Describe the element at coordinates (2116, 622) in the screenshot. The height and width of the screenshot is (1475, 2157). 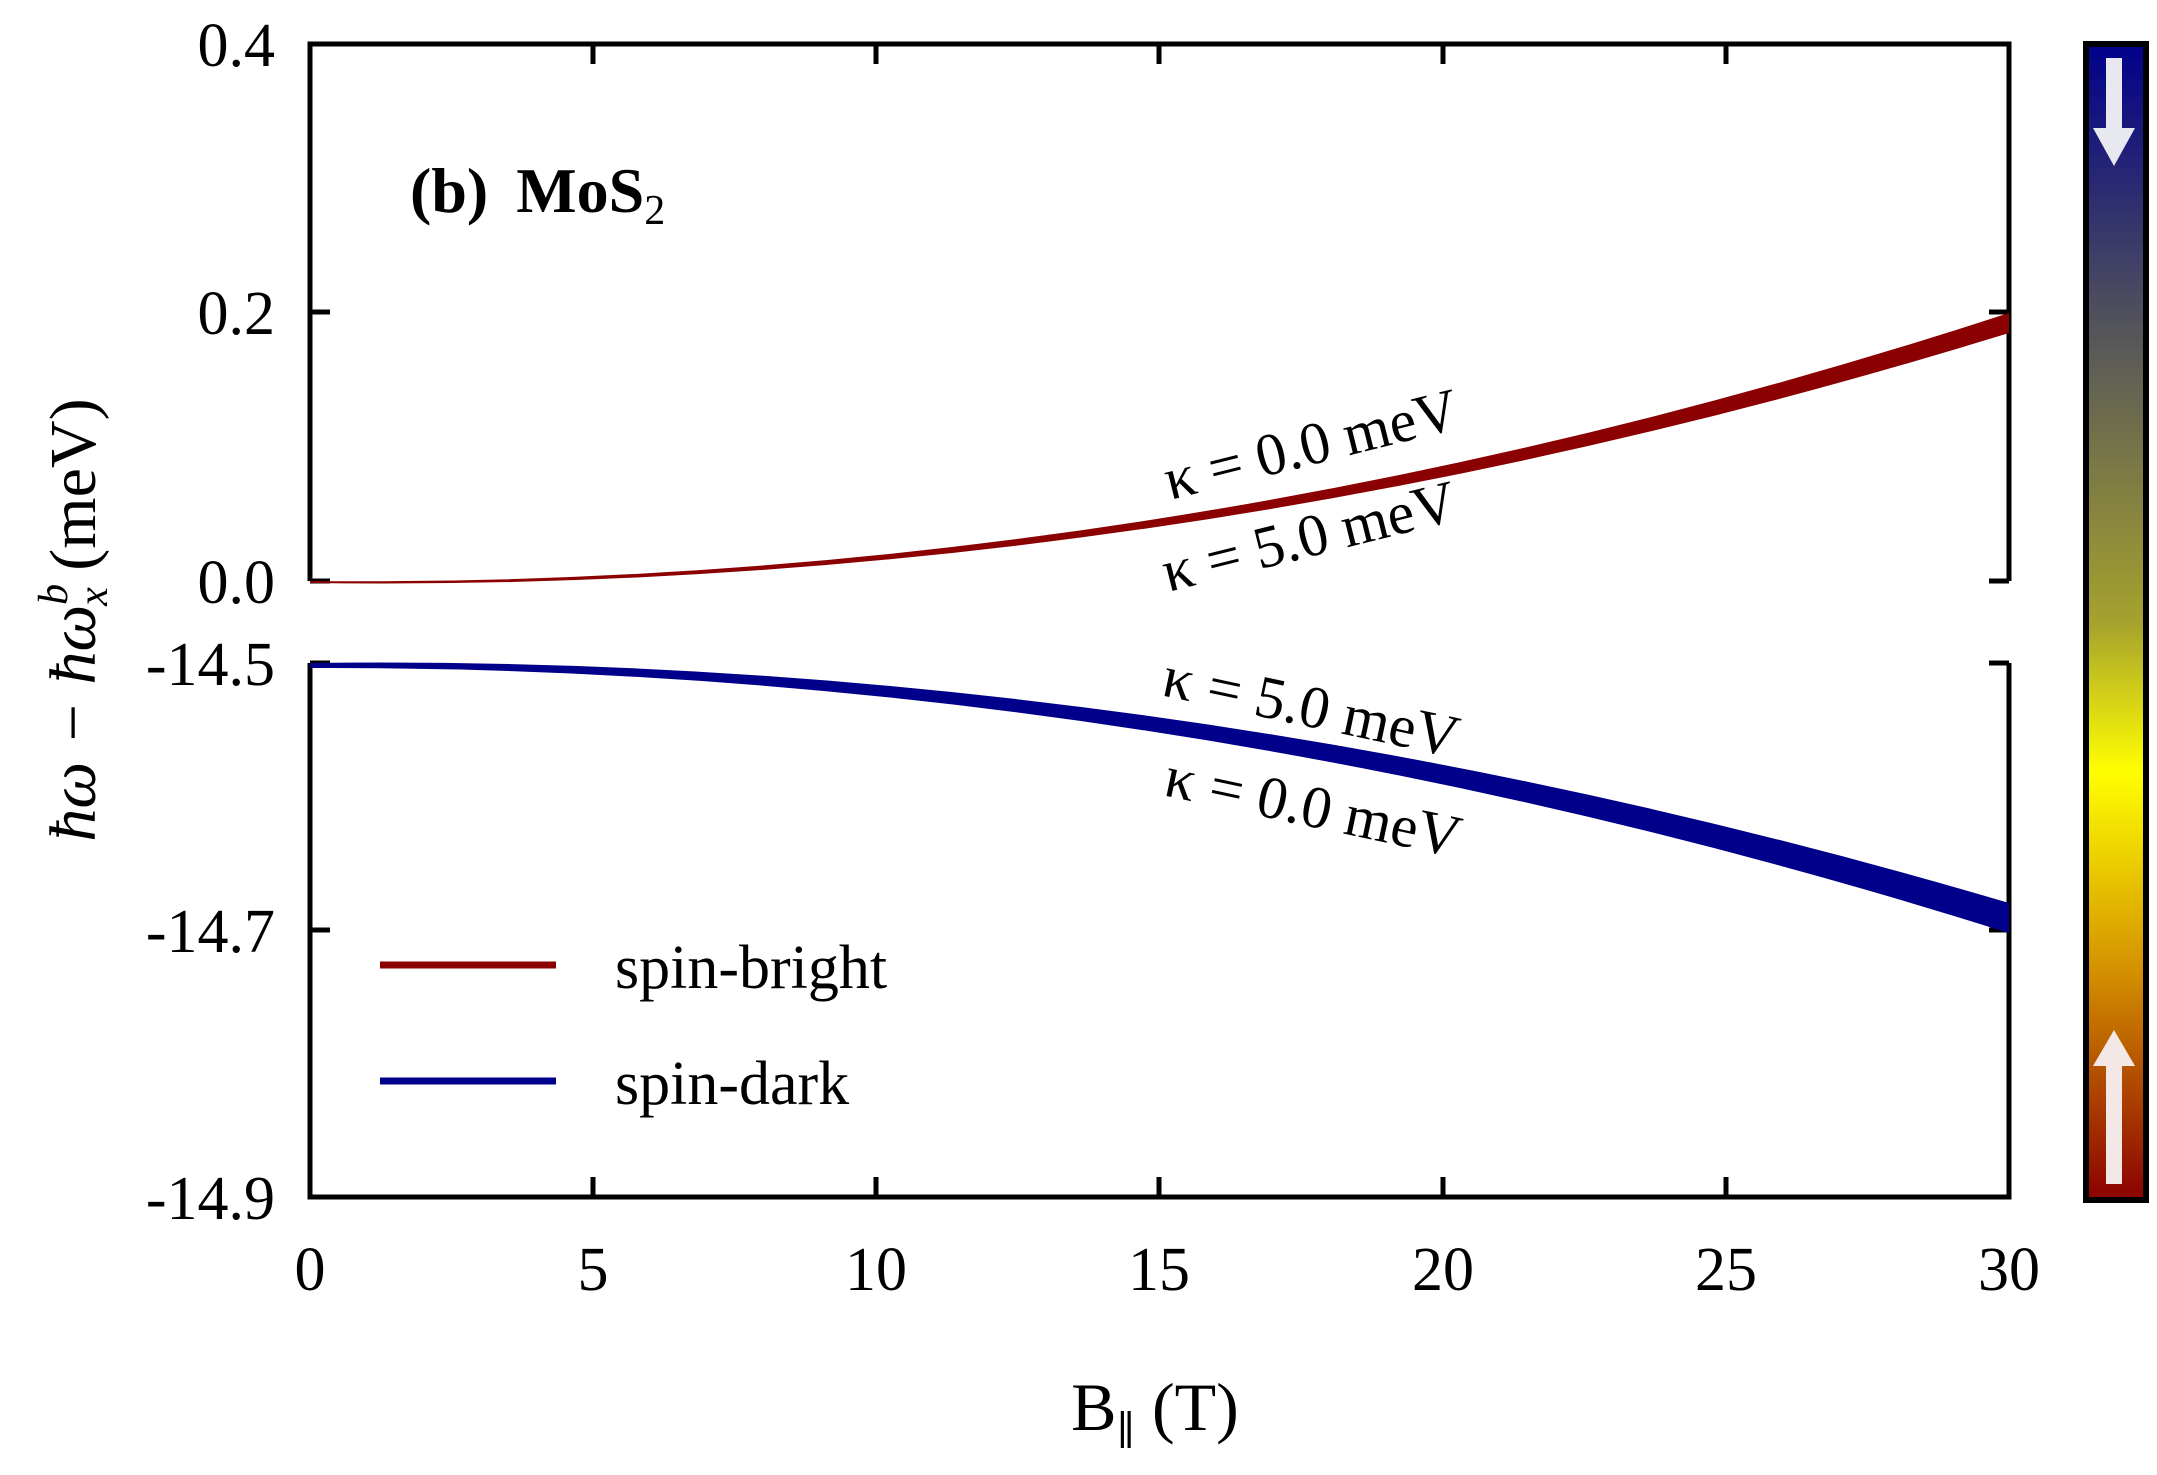
I see `colorbar` at that location.